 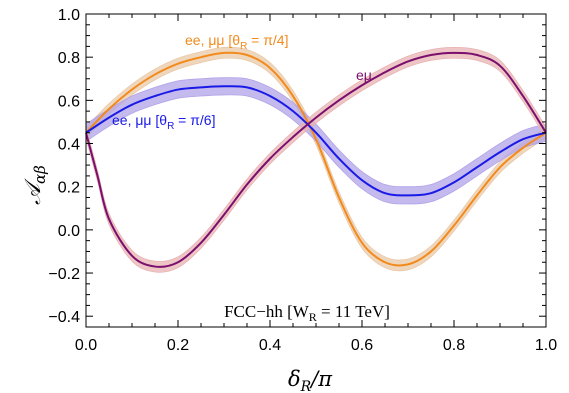 What do you see at coordinates (546, 345) in the screenshot?
I see `x-tick-label: 1.0` at bounding box center [546, 345].